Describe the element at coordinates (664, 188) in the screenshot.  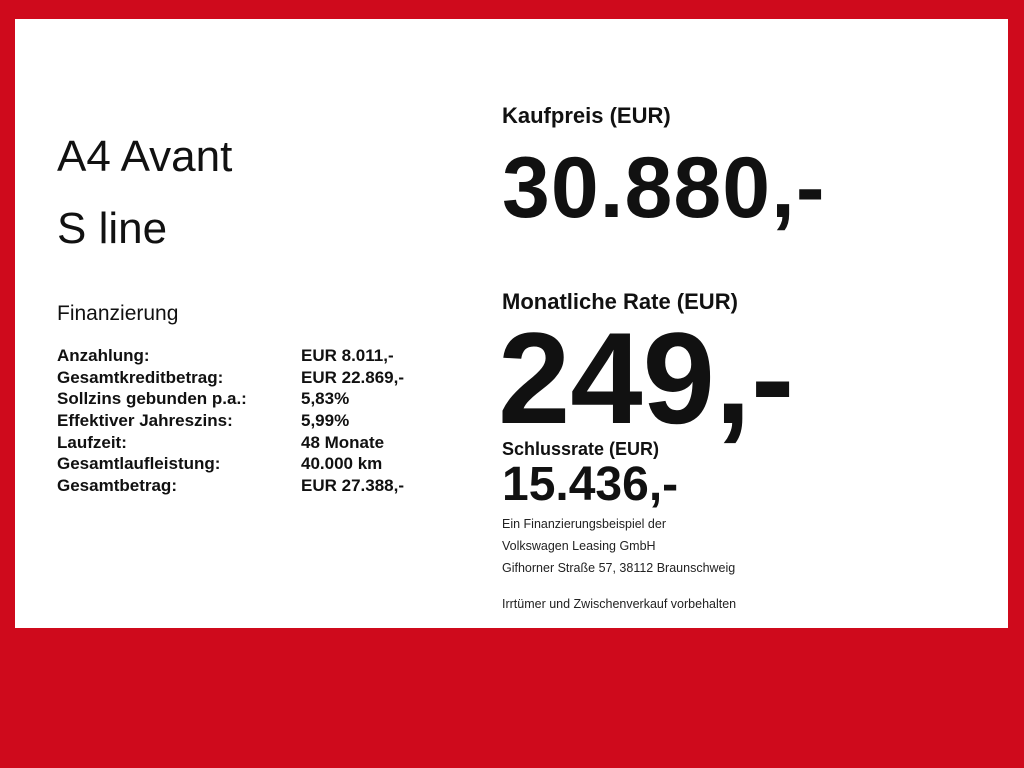
I see `price-value: 30.880,-` at that location.